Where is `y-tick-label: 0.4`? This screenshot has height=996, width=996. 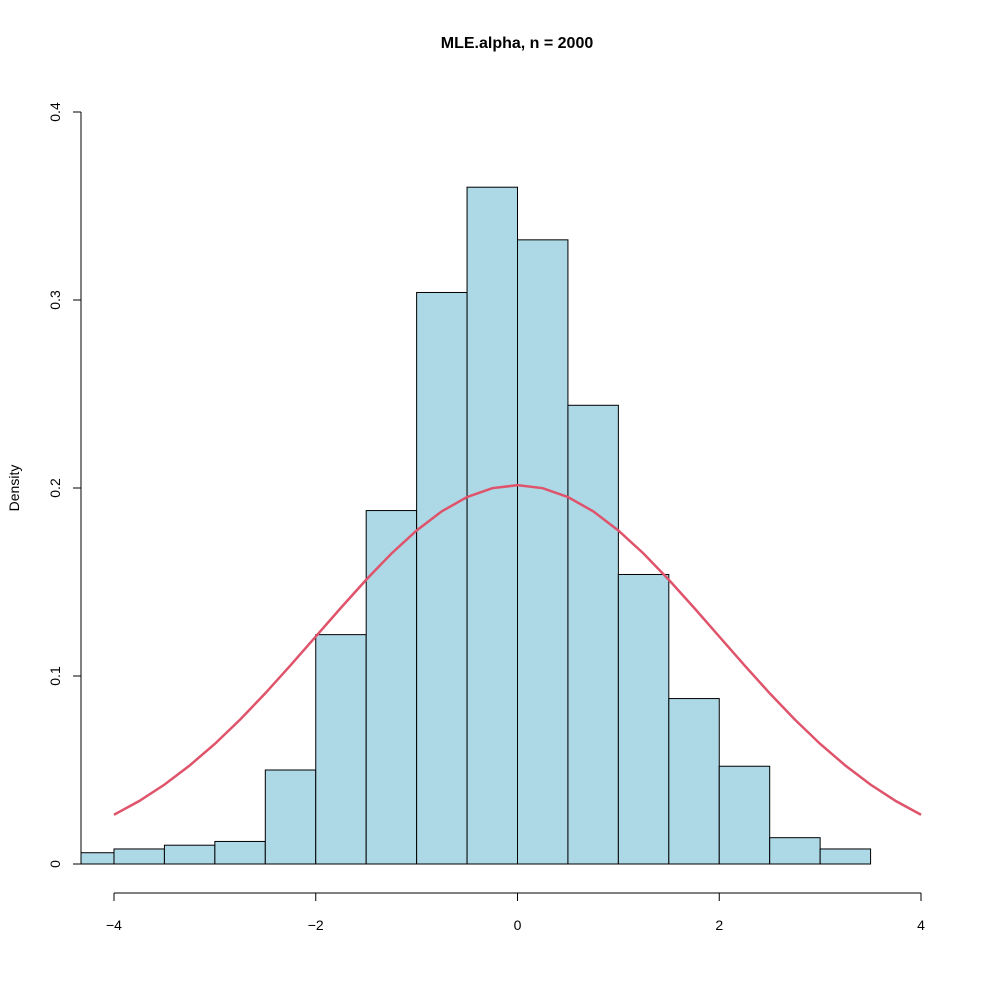 y-tick-label: 0.4 is located at coordinates (55, 112).